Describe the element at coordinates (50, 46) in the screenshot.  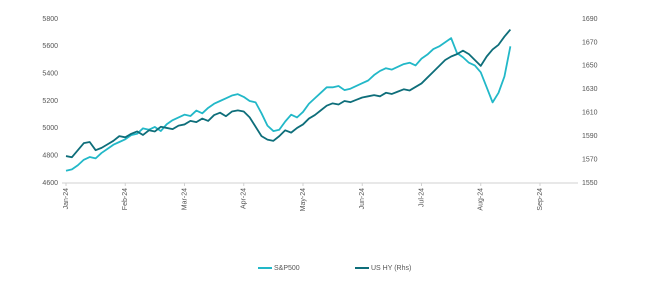
I see `y-tick-label: 5600` at that location.